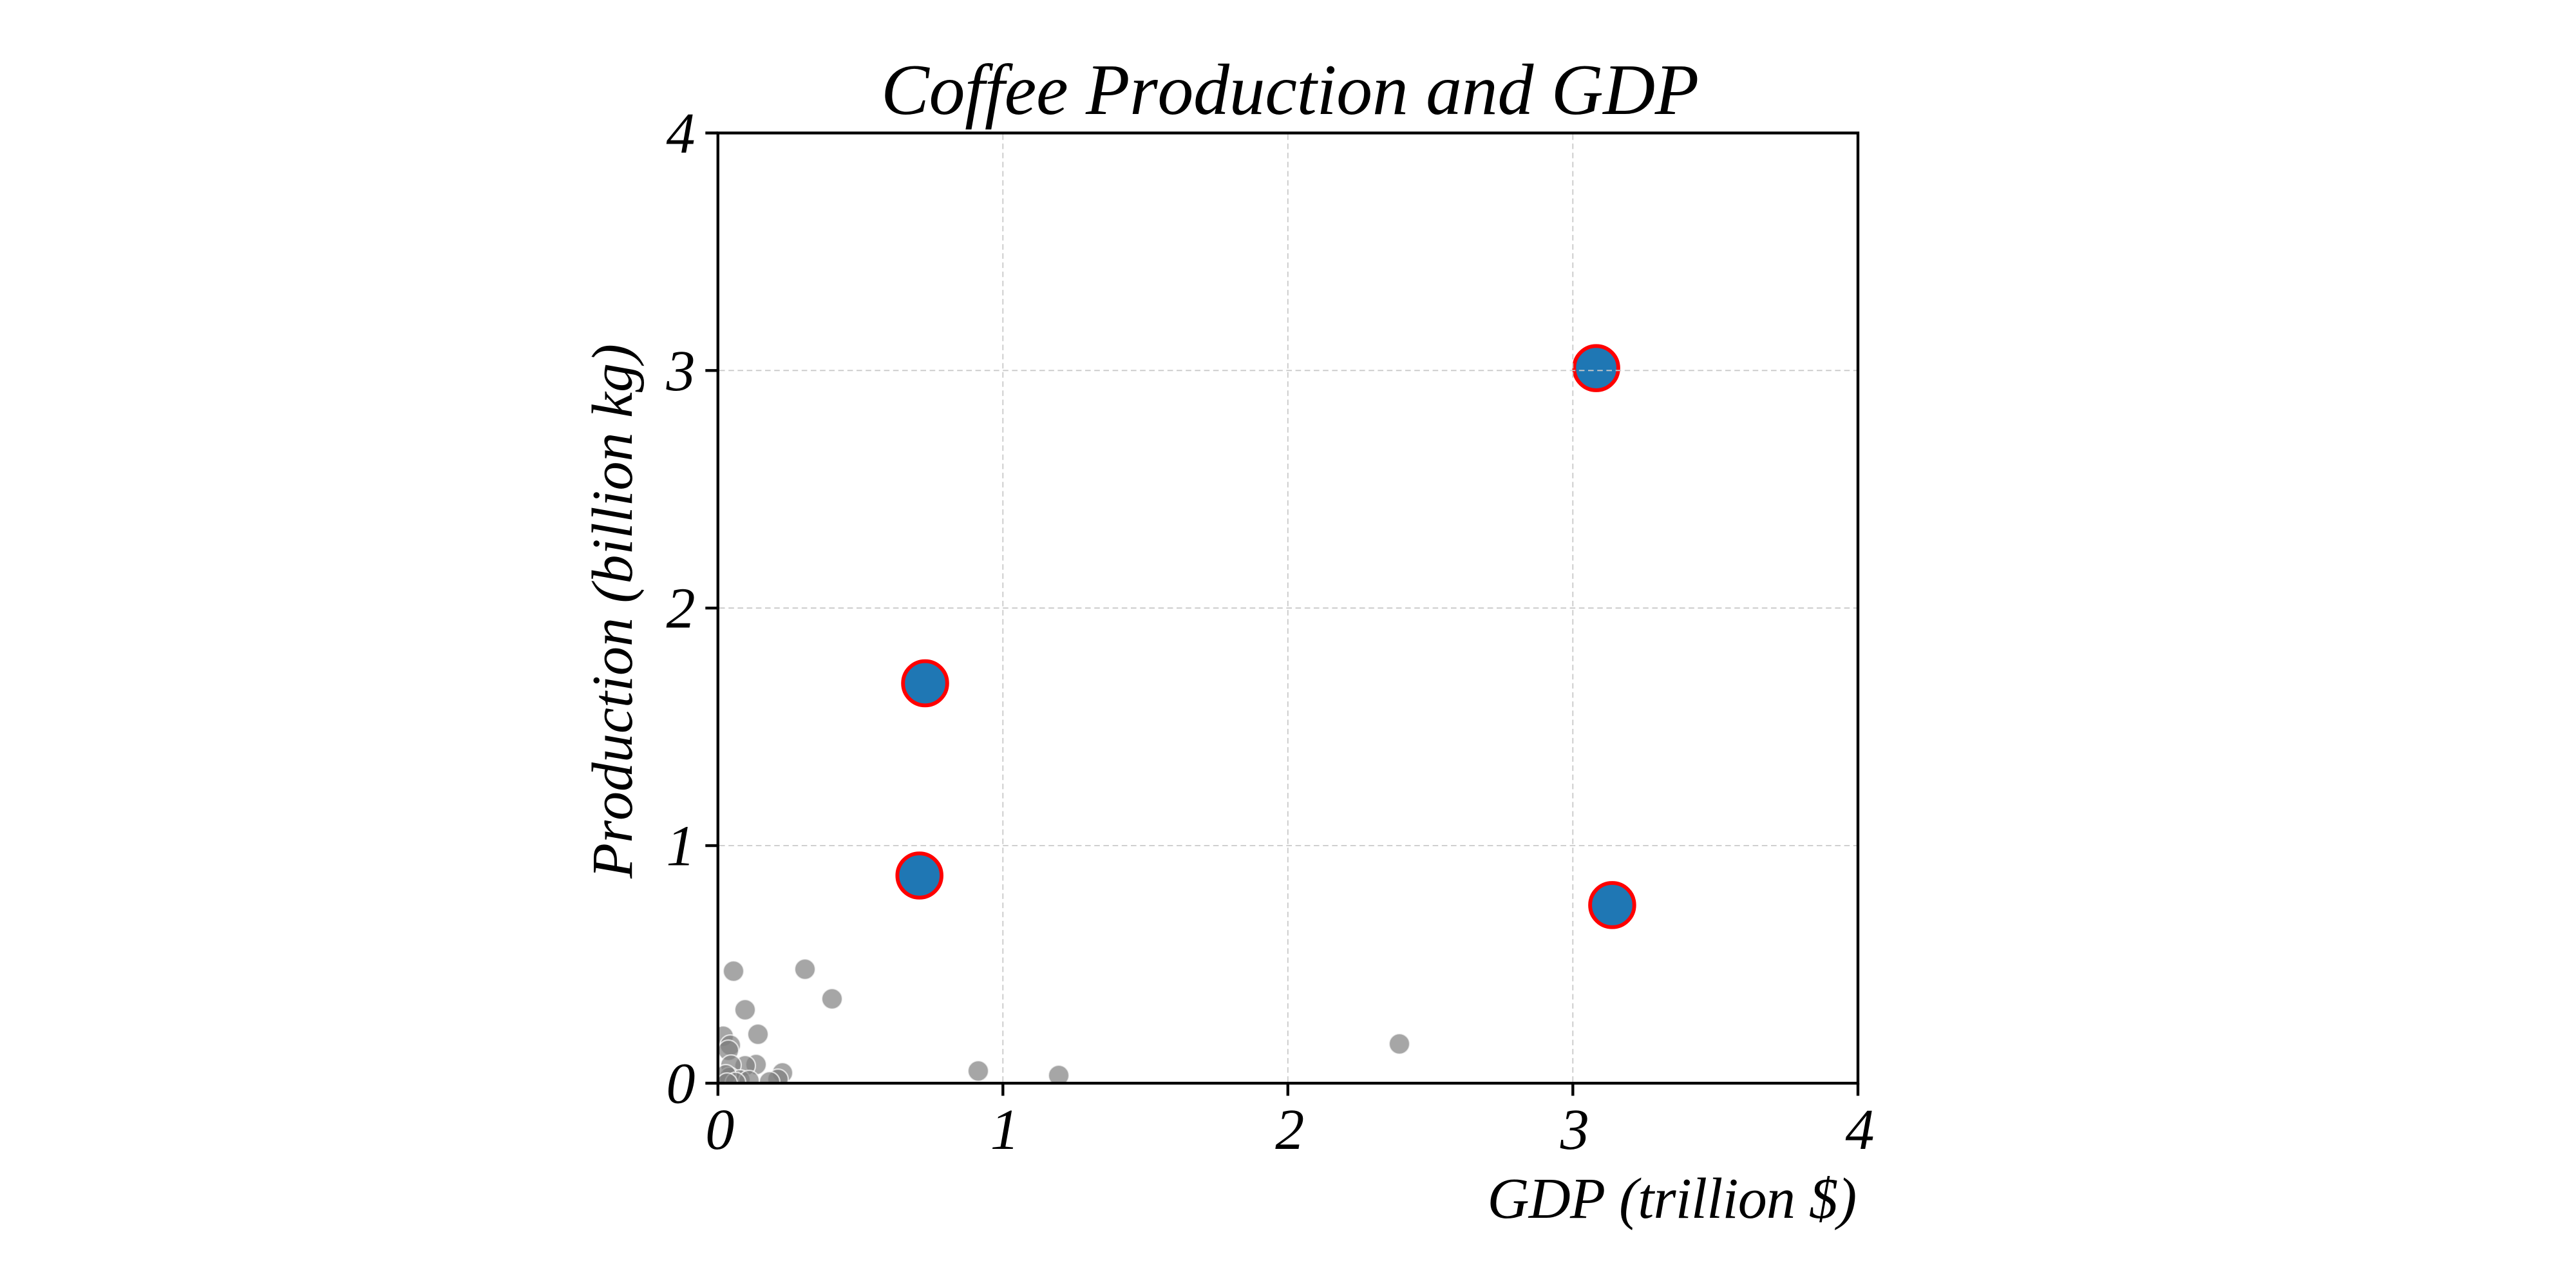  What do you see at coordinates (1673, 1199) in the screenshot?
I see `svg-text: GDP (trillion $)` at bounding box center [1673, 1199].